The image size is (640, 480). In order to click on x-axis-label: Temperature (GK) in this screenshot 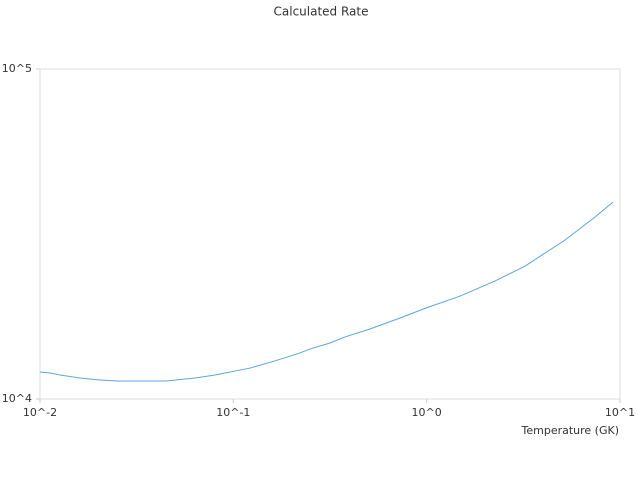, I will do `click(570, 430)`.